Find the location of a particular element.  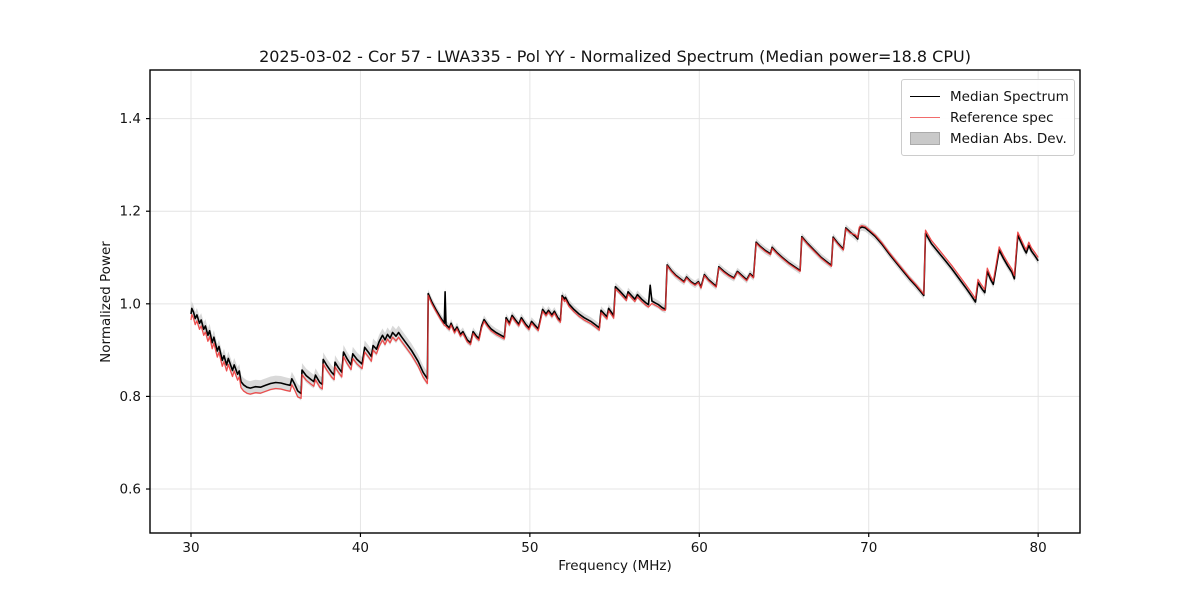

x-axis-label: Frequency (MHz) is located at coordinates (615, 566).